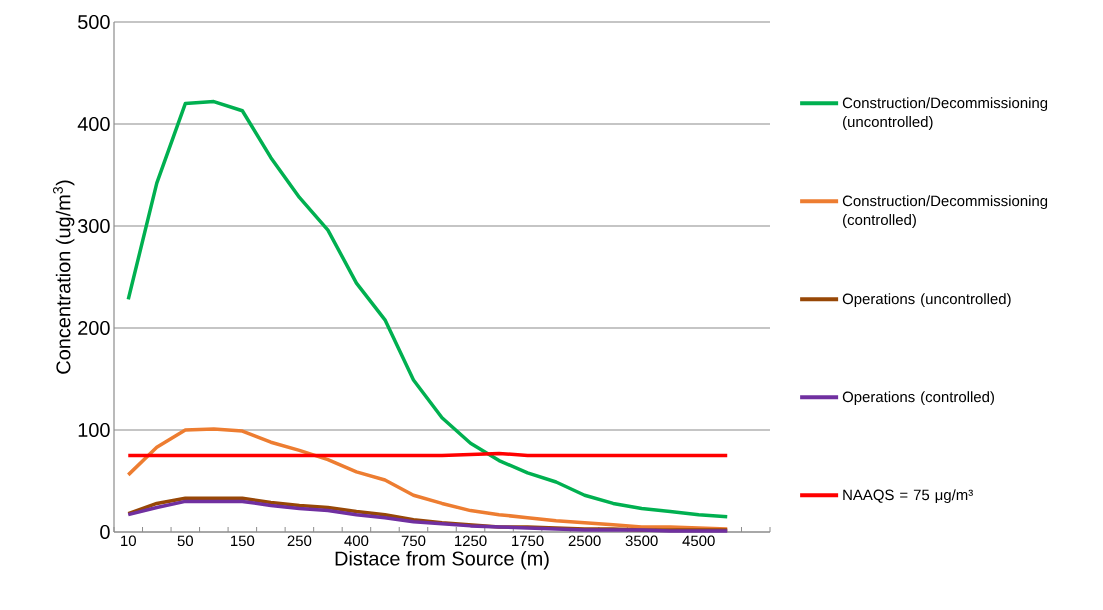 The height and width of the screenshot is (610, 1103). Describe the element at coordinates (94, 430) in the screenshot. I see `y-tick-label: 100` at that location.